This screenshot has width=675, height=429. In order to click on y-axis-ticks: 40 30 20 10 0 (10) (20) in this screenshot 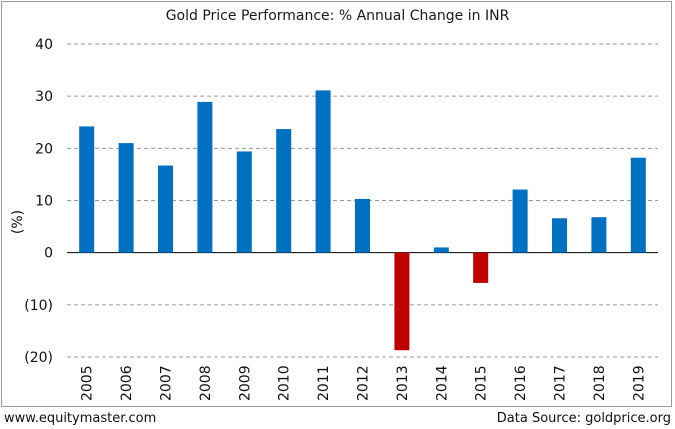, I will do `click(38, 201)`.